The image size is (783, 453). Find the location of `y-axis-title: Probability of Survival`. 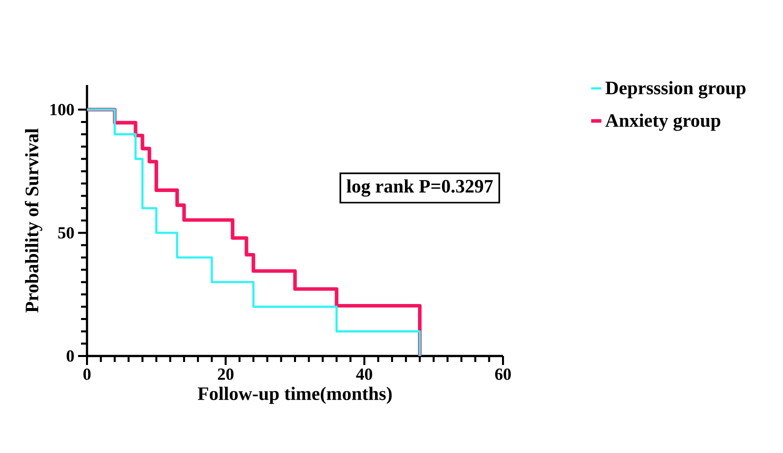

y-axis-title: Probability of Survival is located at coordinates (33, 220).